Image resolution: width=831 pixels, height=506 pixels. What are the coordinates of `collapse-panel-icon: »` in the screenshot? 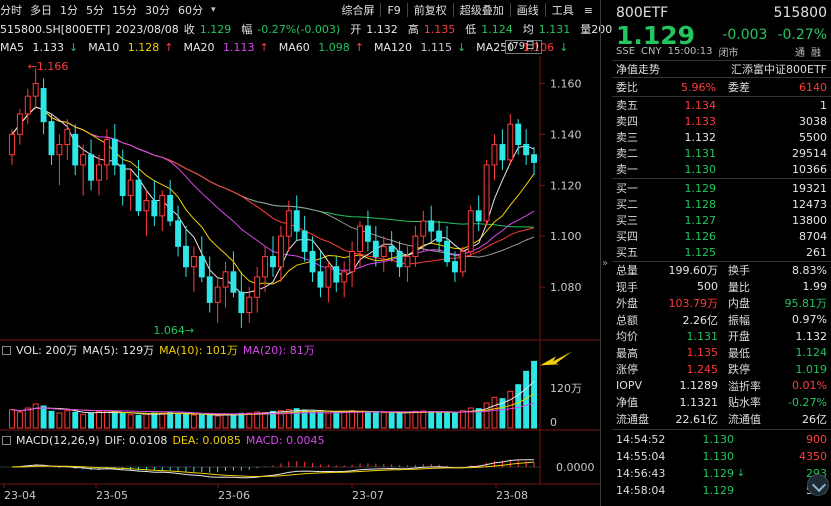 It's located at (605, 263).